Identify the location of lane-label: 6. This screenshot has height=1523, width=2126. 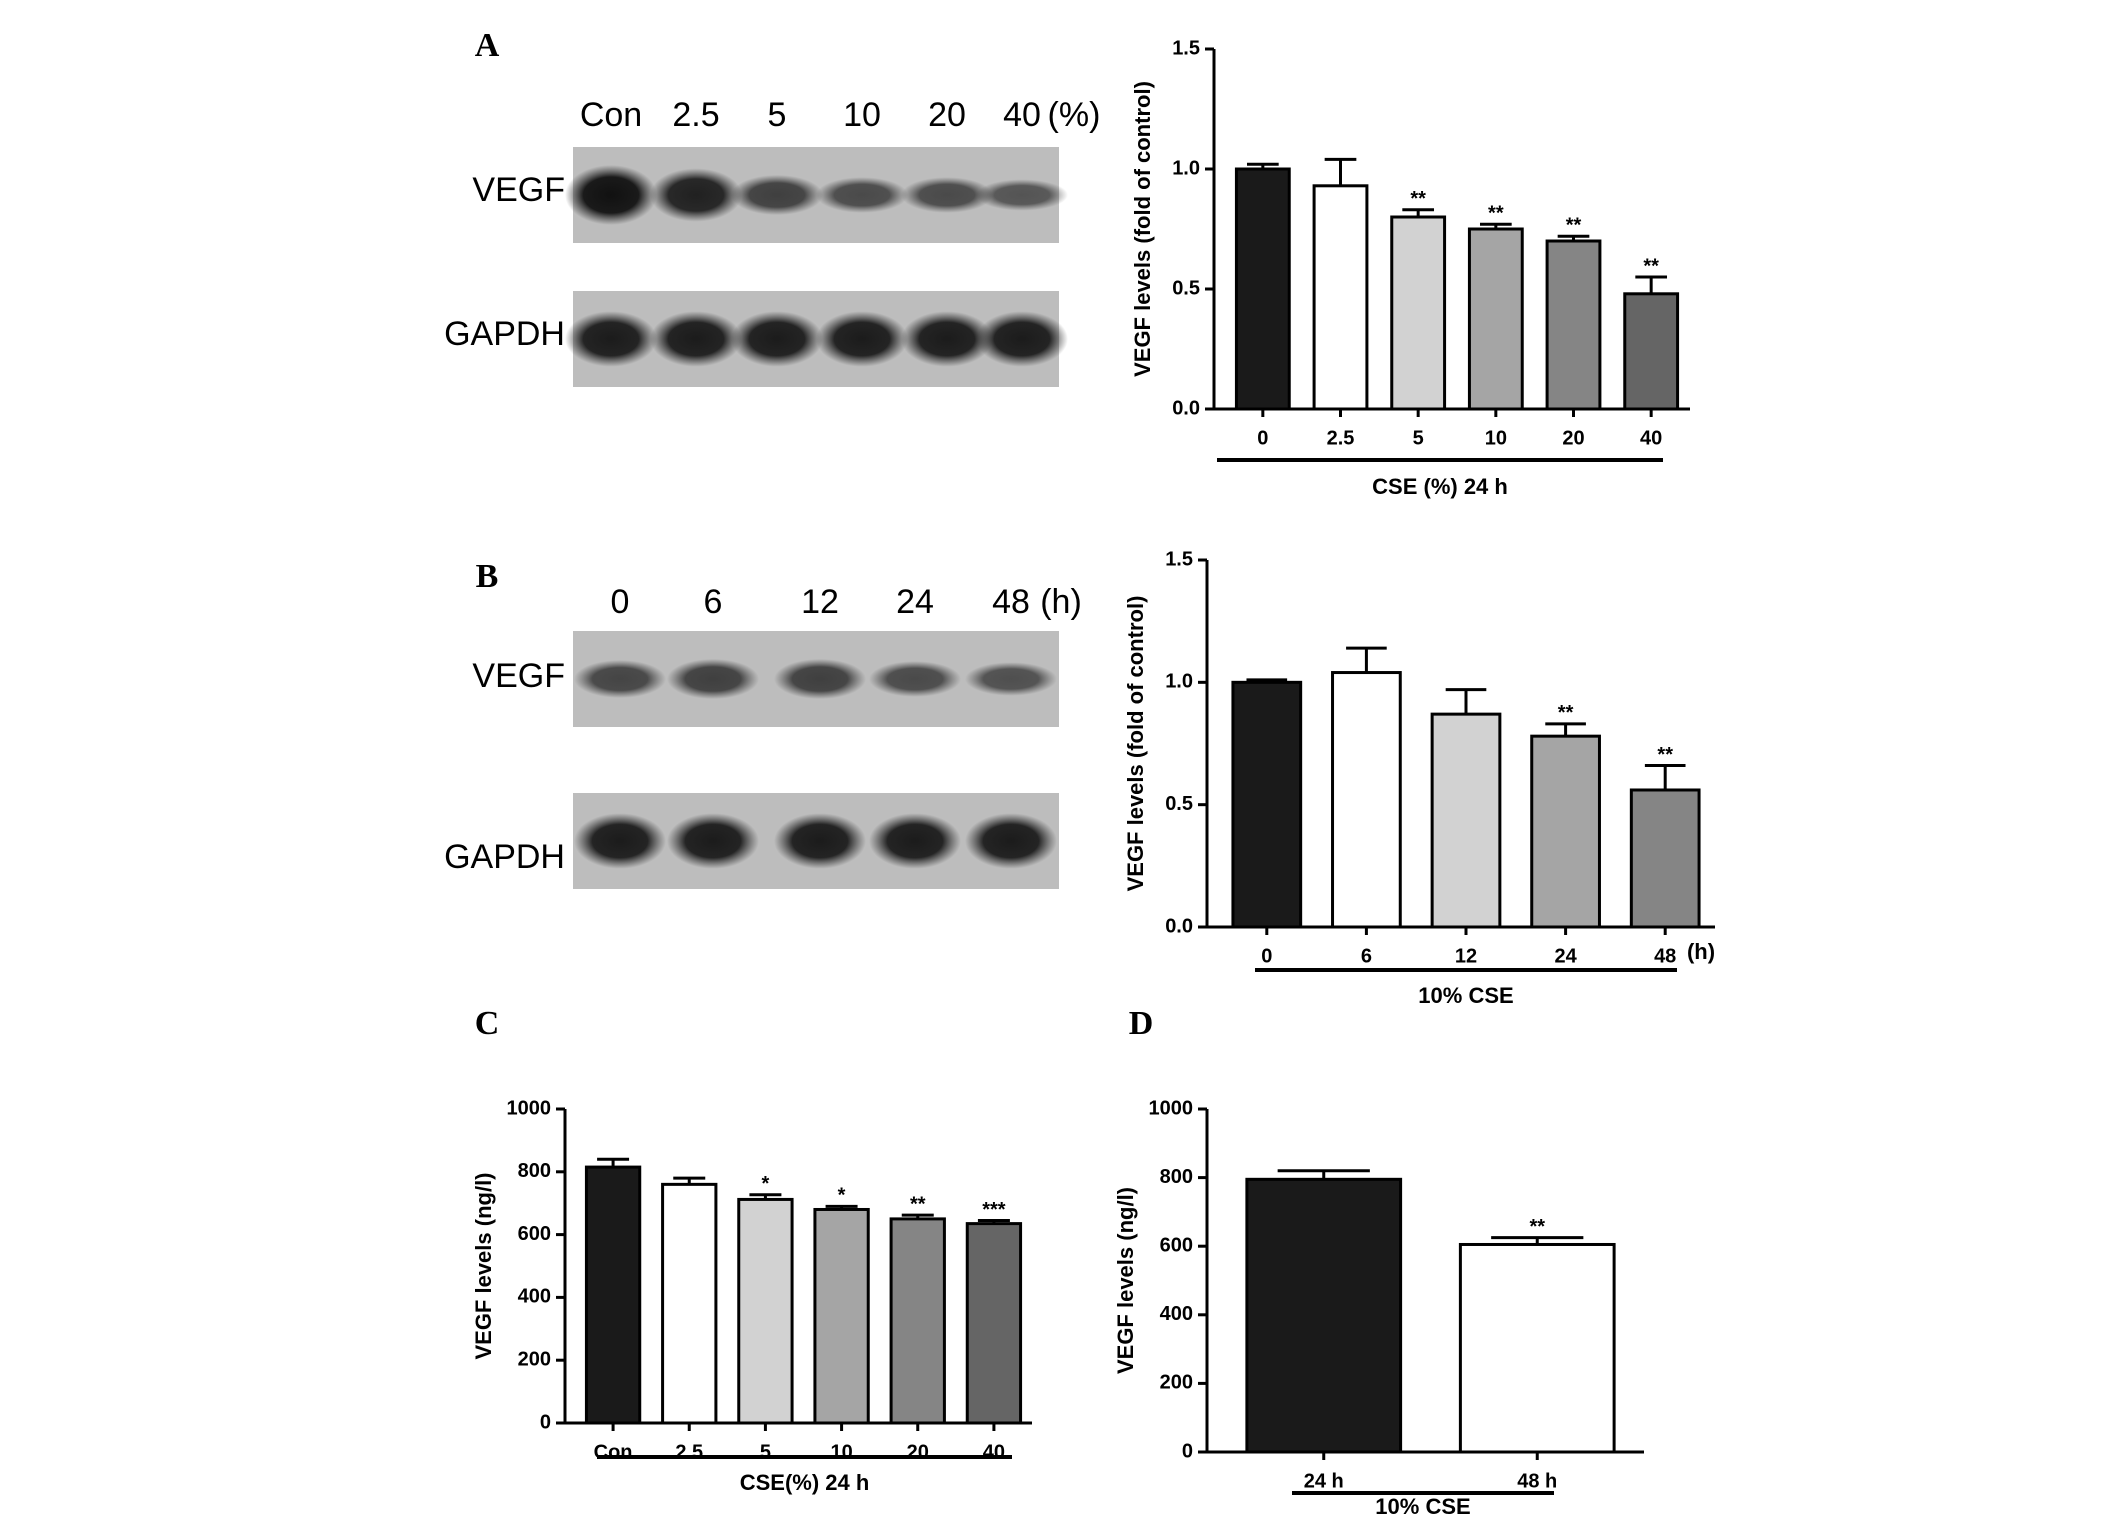
(713, 602).